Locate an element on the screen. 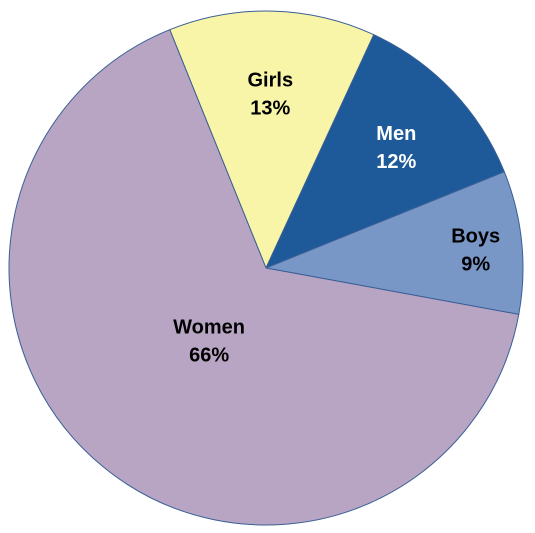  slice-value-women: 66% is located at coordinates (209, 356).